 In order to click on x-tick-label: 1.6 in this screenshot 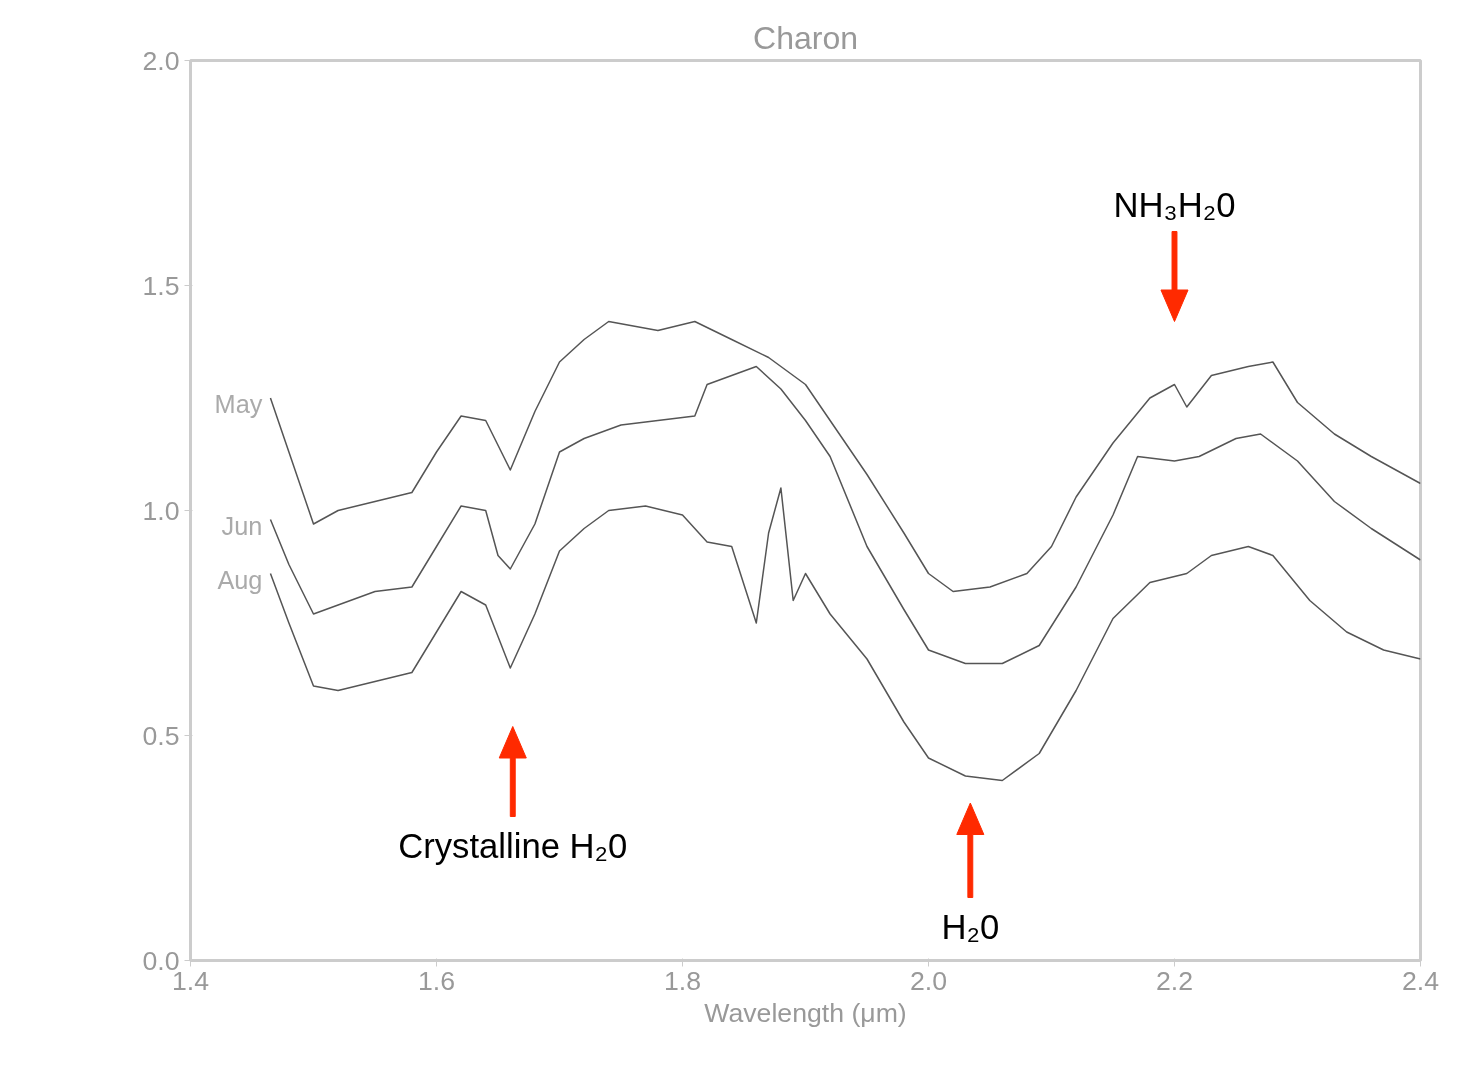, I will do `click(436, 980)`.